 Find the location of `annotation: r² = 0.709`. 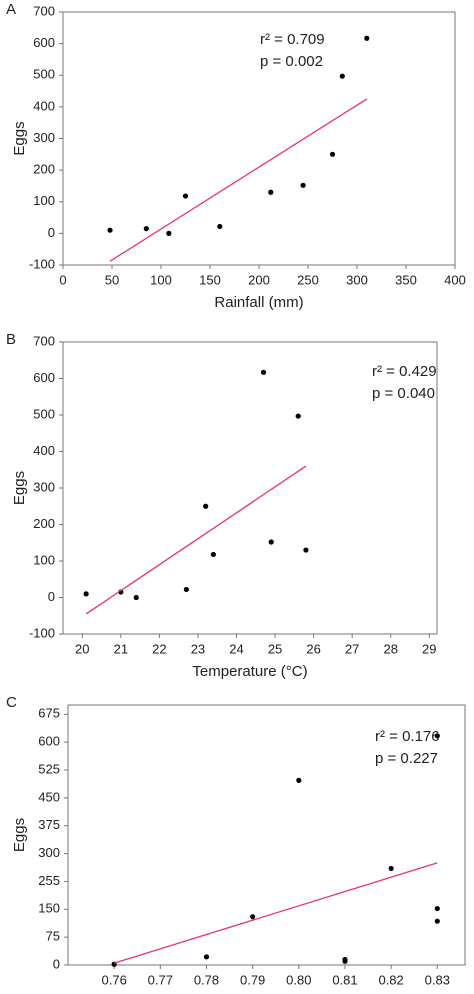

annotation: r² = 0.709 is located at coordinates (292, 39).